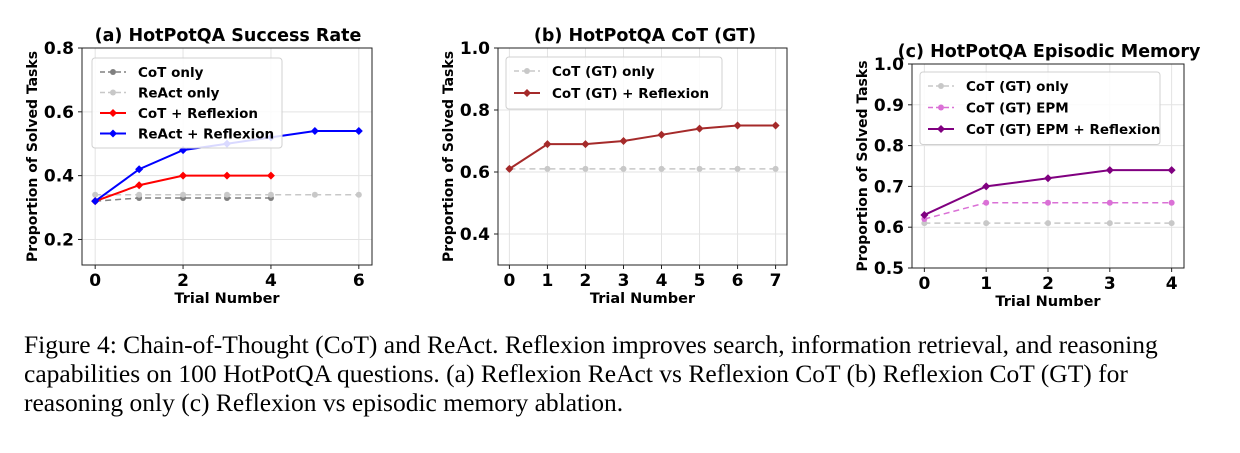 This screenshot has width=1240, height=453. Describe the element at coordinates (776, 281) in the screenshot. I see `x-tick-label: 7` at that location.